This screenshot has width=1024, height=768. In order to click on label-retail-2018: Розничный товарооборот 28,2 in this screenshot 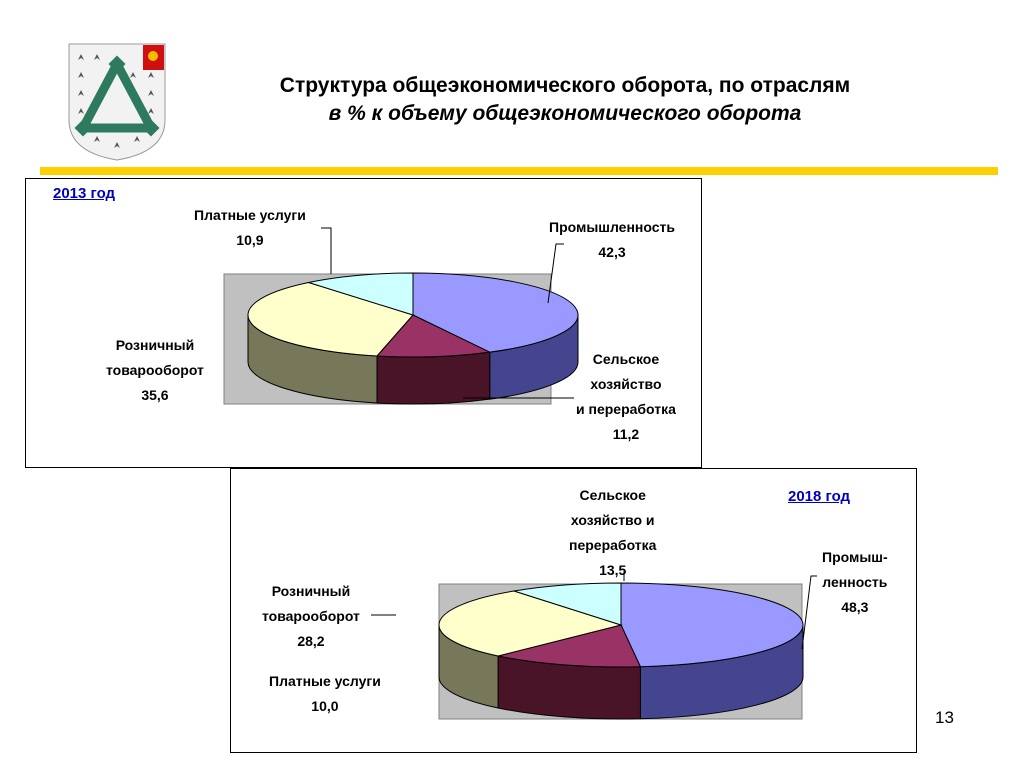, I will do `click(311, 616)`.